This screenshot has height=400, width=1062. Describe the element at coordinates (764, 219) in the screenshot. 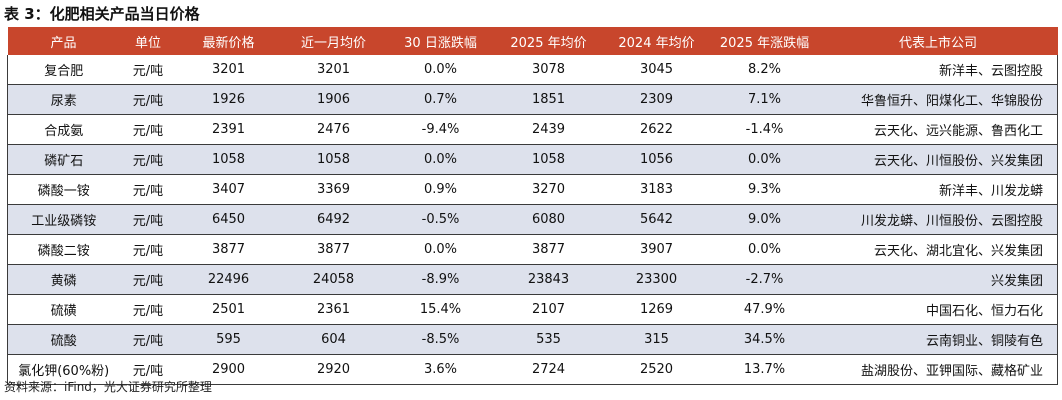

I see `cell-2025-change: 9.0%` at that location.